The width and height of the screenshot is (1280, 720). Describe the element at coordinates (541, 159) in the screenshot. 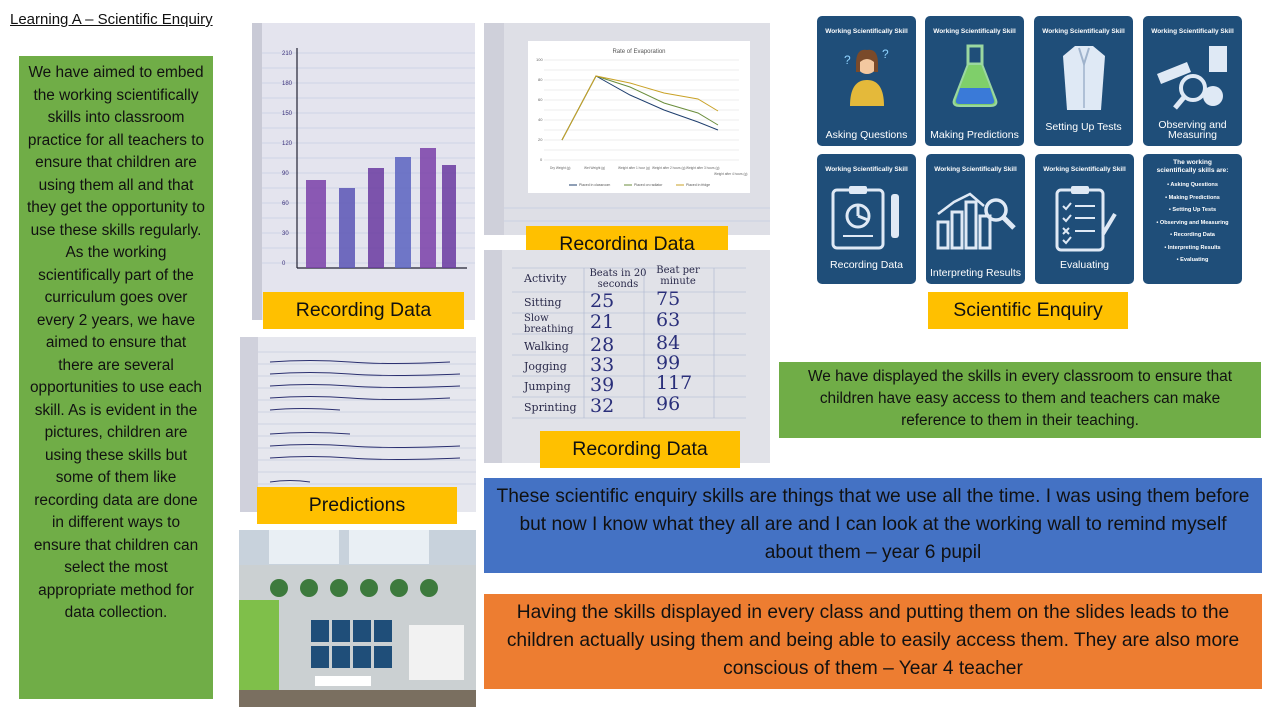

I see `y-tick: 0` at that location.